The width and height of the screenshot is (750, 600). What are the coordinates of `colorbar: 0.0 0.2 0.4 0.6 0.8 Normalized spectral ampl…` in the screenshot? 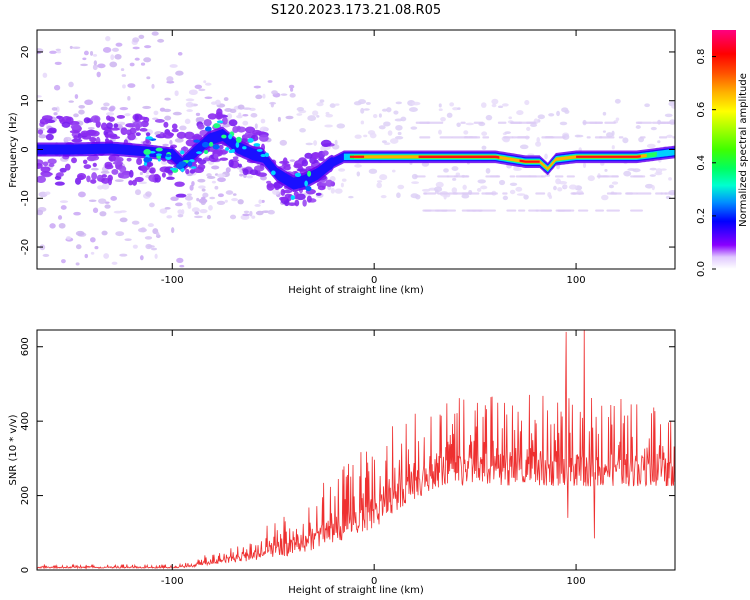 It's located at (722, 153).